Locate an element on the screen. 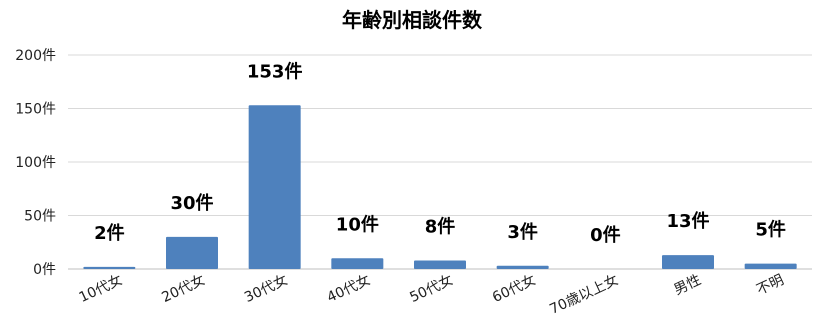 Image resolution: width=821 pixels, height=336 pixels. x-axis-categories: 10代女 20代女 30代女 40代女 50代女 60代女 70歳以上女 男性 不明 is located at coordinates (431, 294).